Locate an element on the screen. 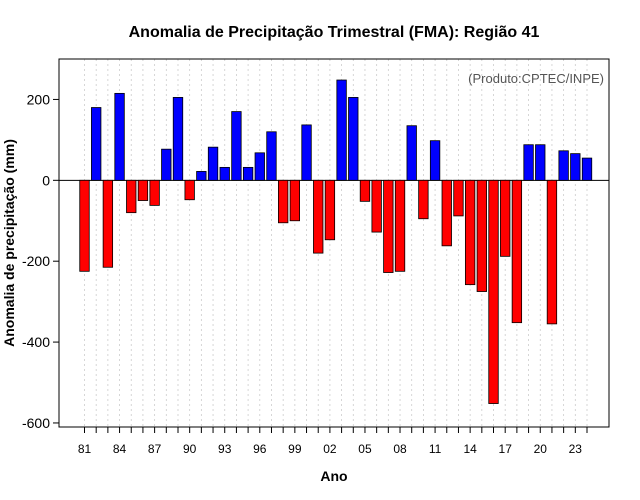 The width and height of the screenshot is (640, 500). bar-2004 is located at coordinates (353, 139).